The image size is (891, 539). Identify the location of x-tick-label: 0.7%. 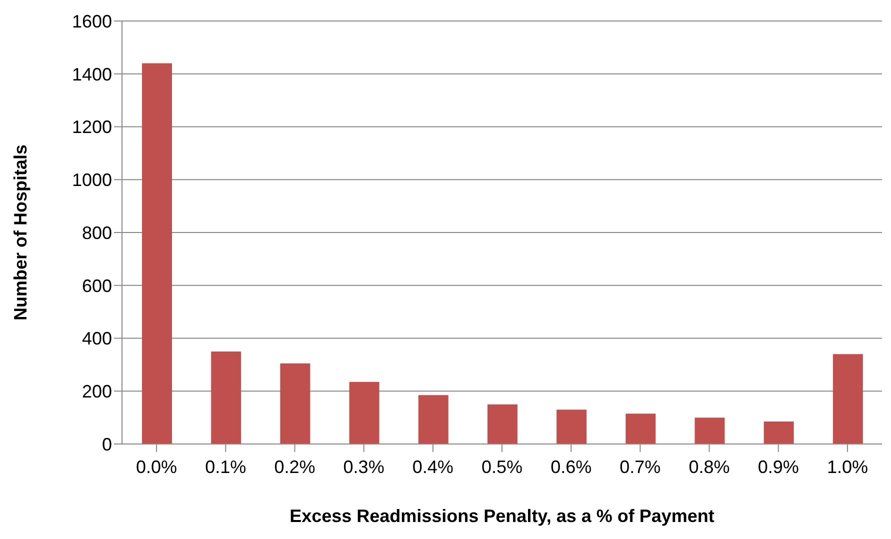
(640, 466).